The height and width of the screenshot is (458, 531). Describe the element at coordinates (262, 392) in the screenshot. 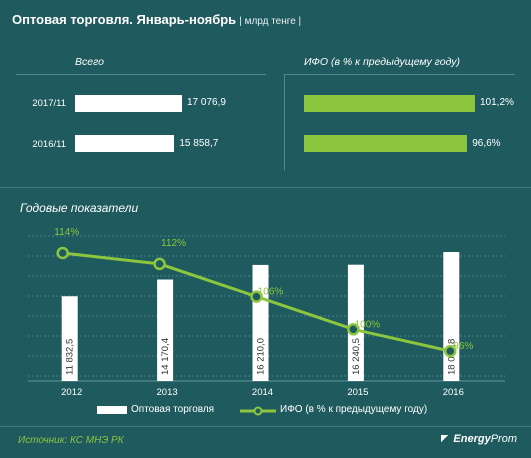

I see `x-tick-label-2014: 2014` at that location.